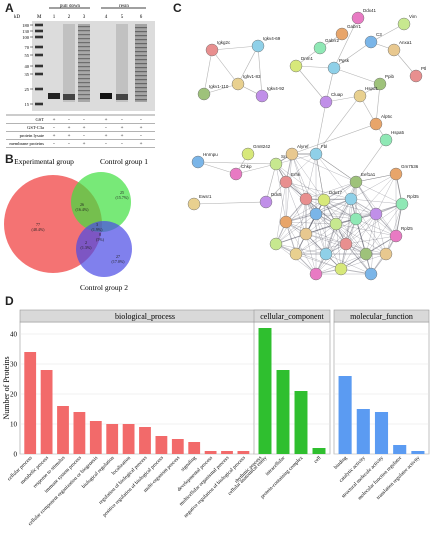  I want to click on gel-marker-size: 55, so click(27, 55).